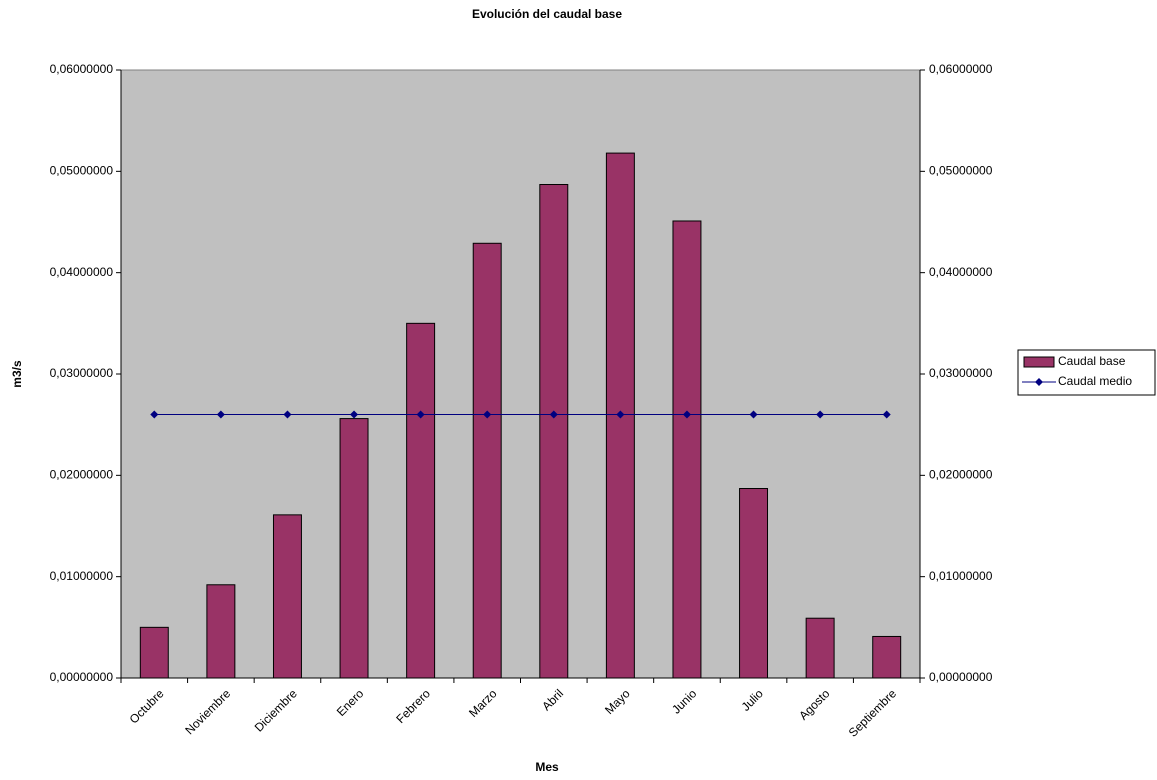 This screenshot has height=780, width=1157. Describe the element at coordinates (961, 576) in the screenshot. I see `y2-tick-label: 0,01000000` at that location.